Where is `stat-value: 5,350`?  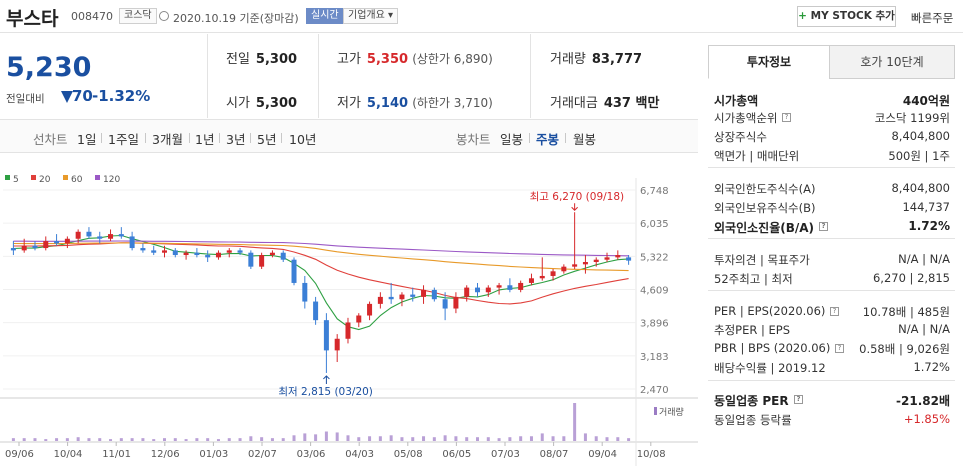 stat-value: 5,350 is located at coordinates (387, 59).